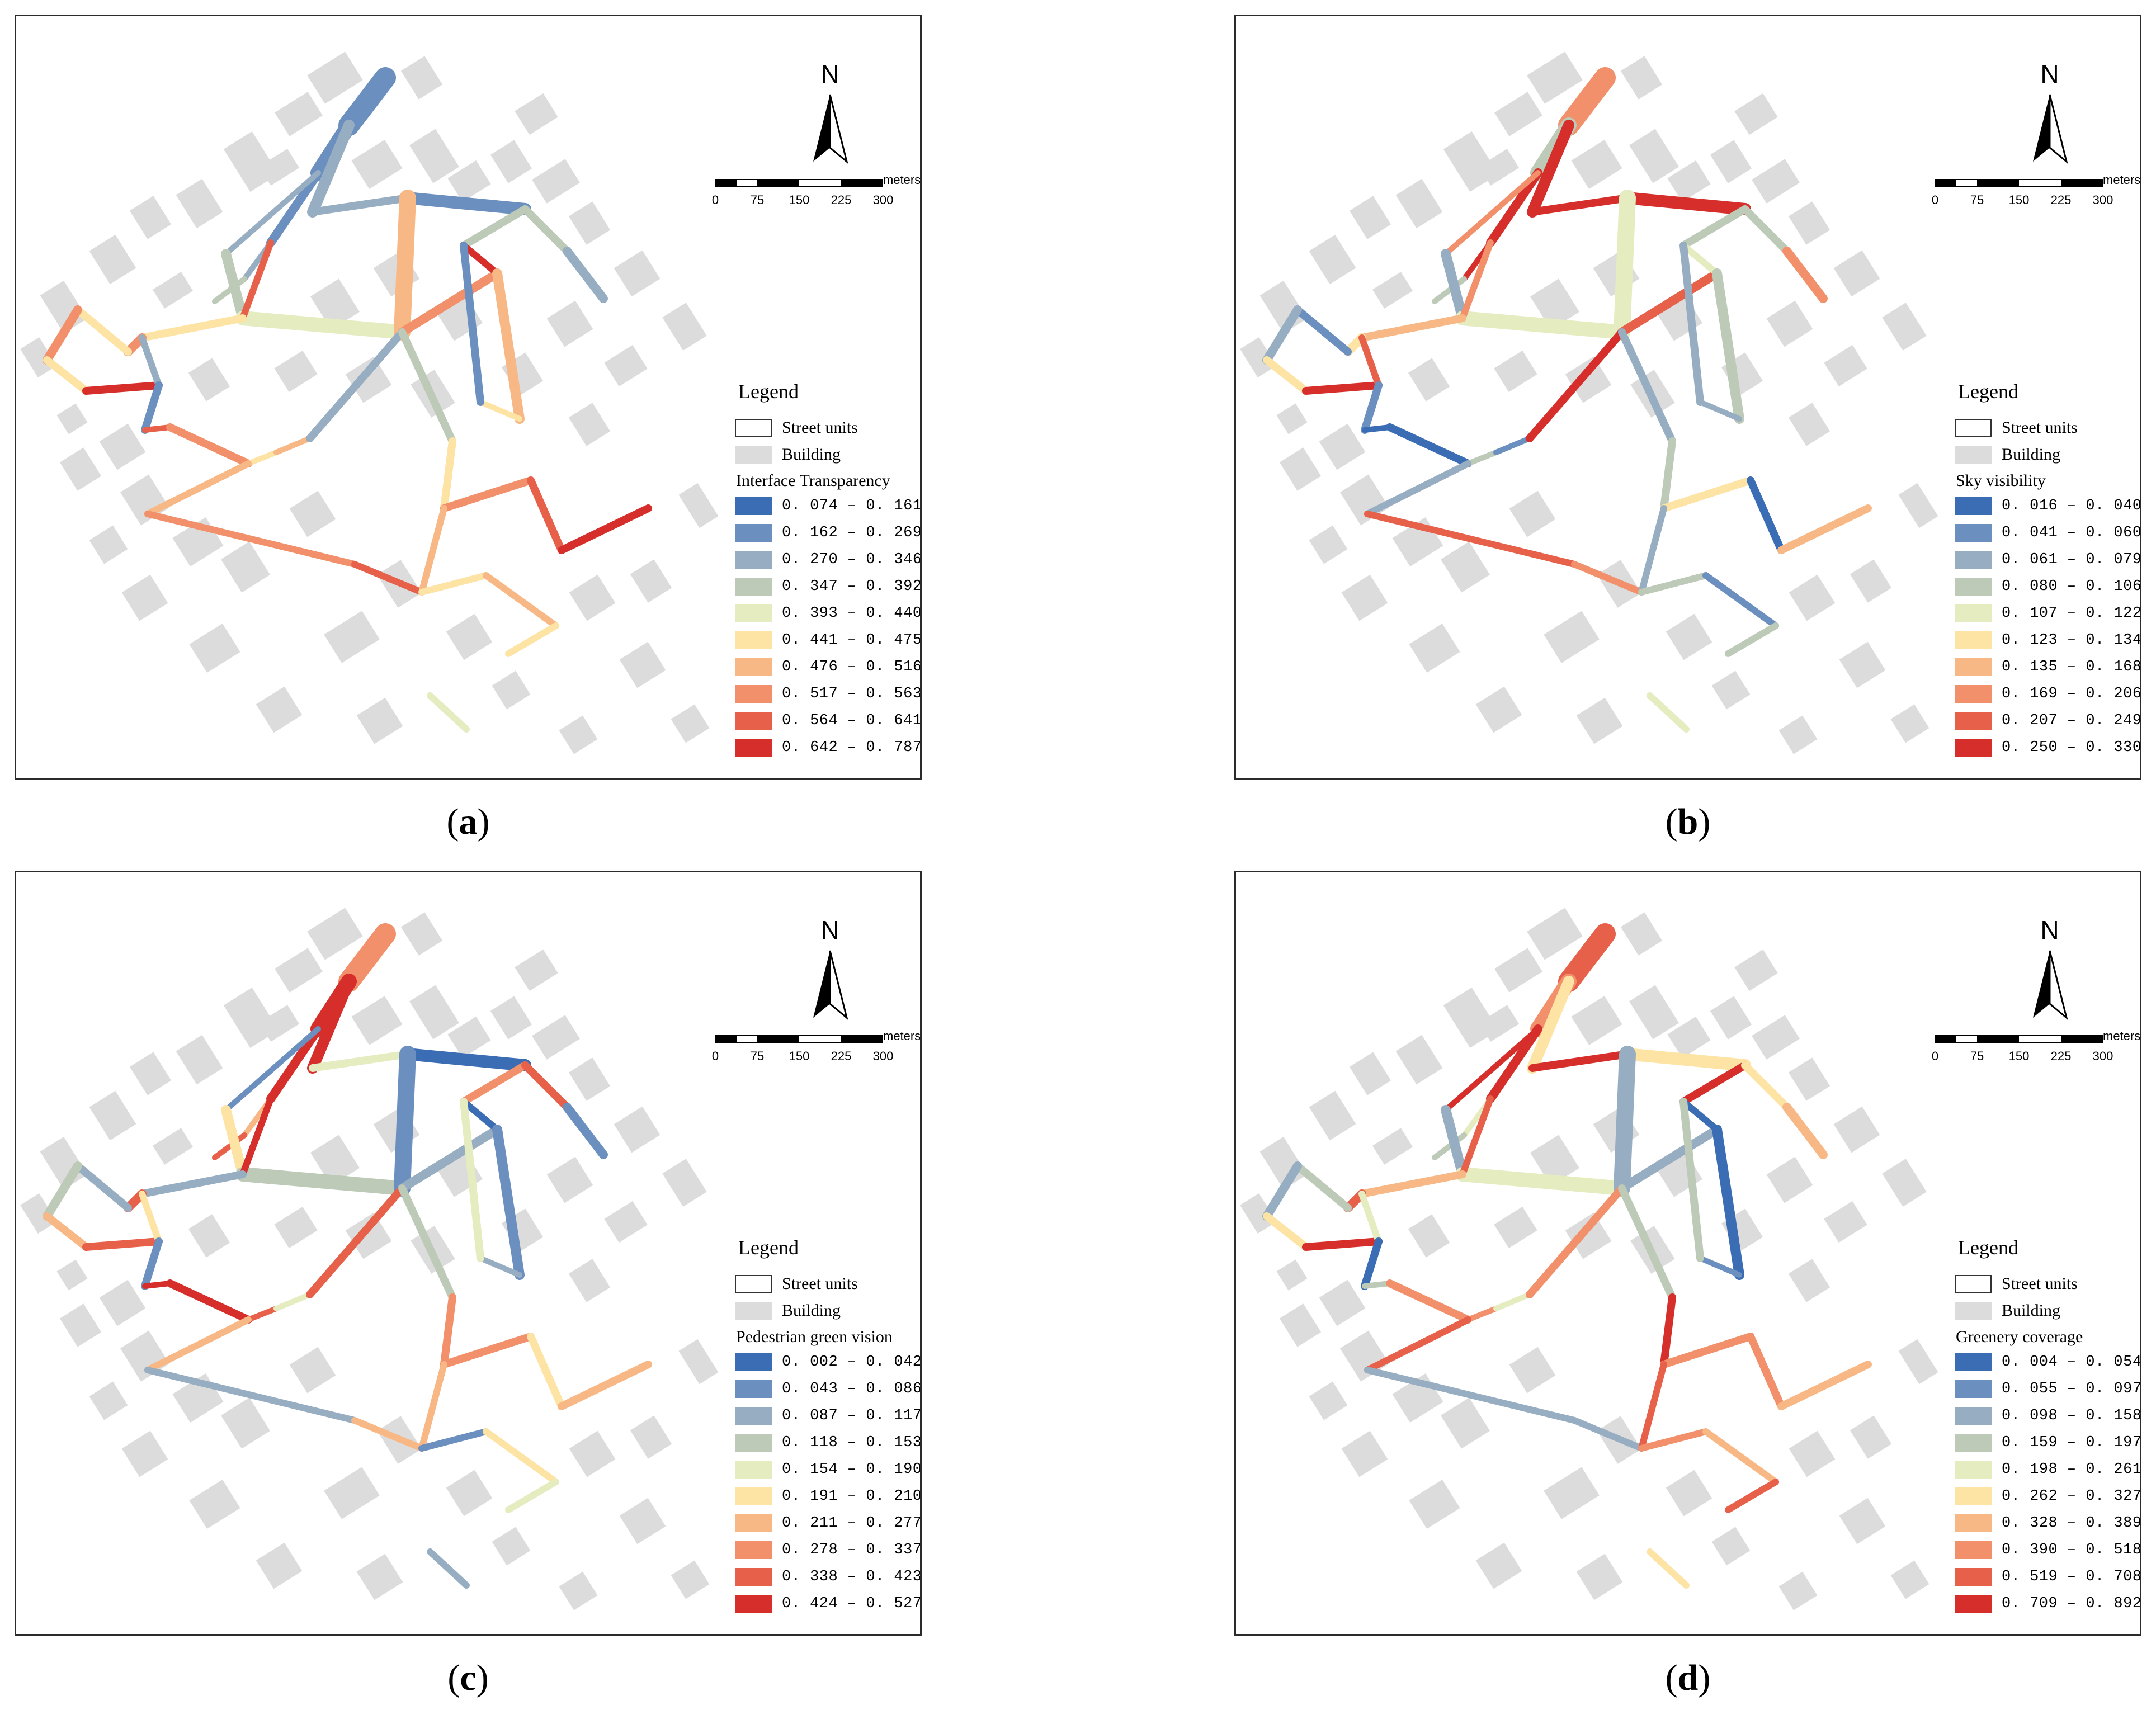 The width and height of the screenshot is (2156, 1724). What do you see at coordinates (2071, 1523) in the screenshot?
I see `class-label: 0. 328 – 0. 389` at bounding box center [2071, 1523].